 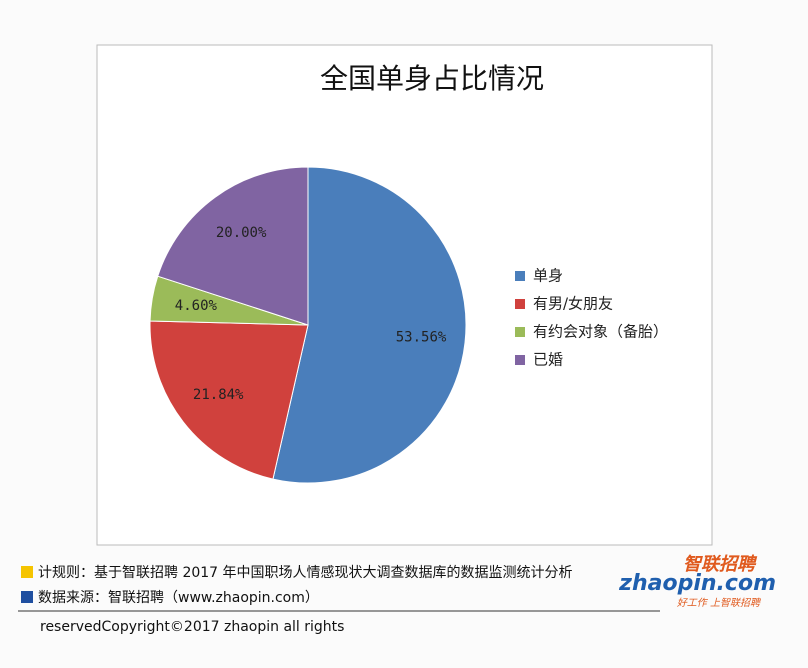 What do you see at coordinates (573, 304) in the screenshot?
I see `legend-label: 有男/女朋友` at bounding box center [573, 304].